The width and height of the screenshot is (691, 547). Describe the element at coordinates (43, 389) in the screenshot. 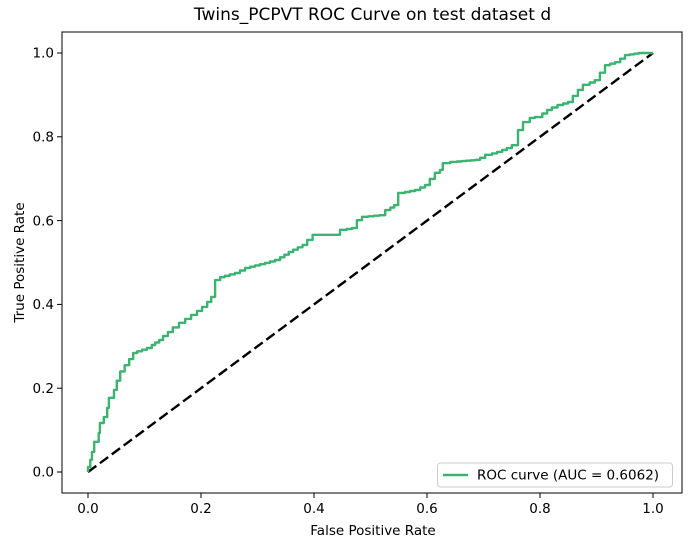

I see `y-tick-label: 0.2` at that location.